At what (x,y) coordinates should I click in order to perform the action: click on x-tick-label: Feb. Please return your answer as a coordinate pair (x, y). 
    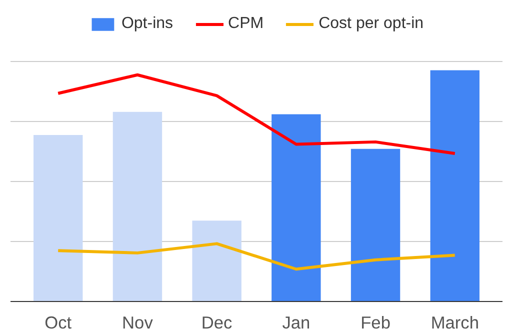
    Looking at the image, I should click on (375, 322).